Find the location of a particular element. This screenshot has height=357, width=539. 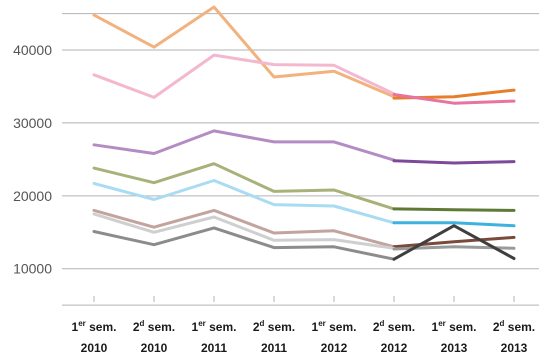

y-tick-label: 40000 is located at coordinates (32, 50).